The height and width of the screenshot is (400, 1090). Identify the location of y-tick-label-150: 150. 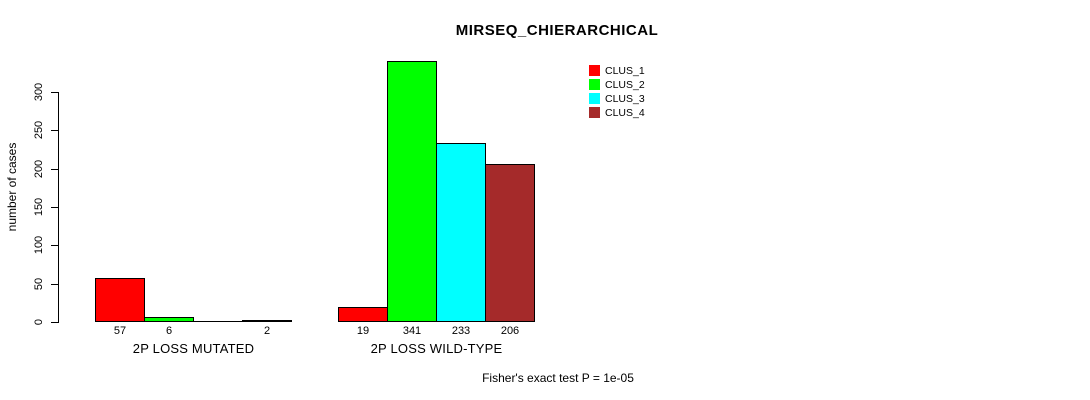
(39, 207).